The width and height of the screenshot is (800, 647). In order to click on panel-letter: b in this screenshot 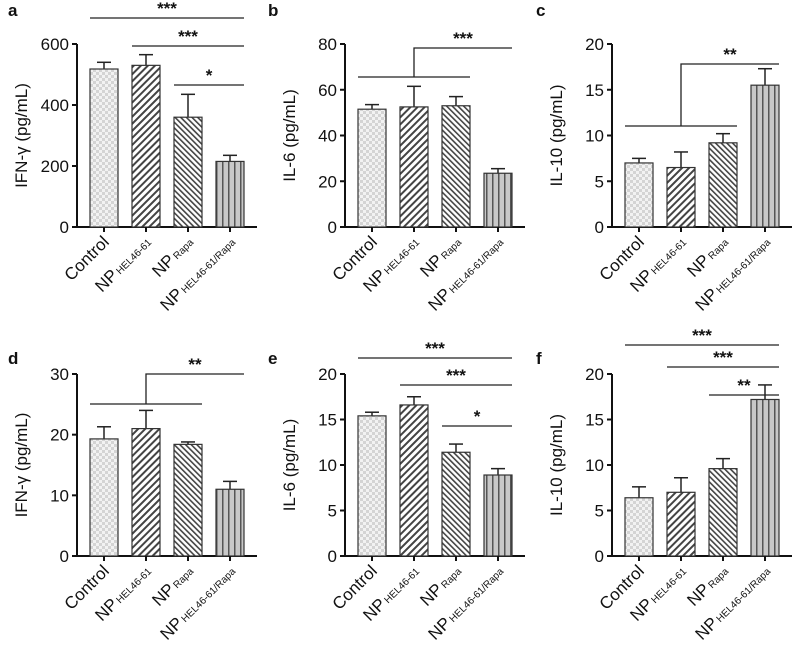, I will do `click(273, 10)`.